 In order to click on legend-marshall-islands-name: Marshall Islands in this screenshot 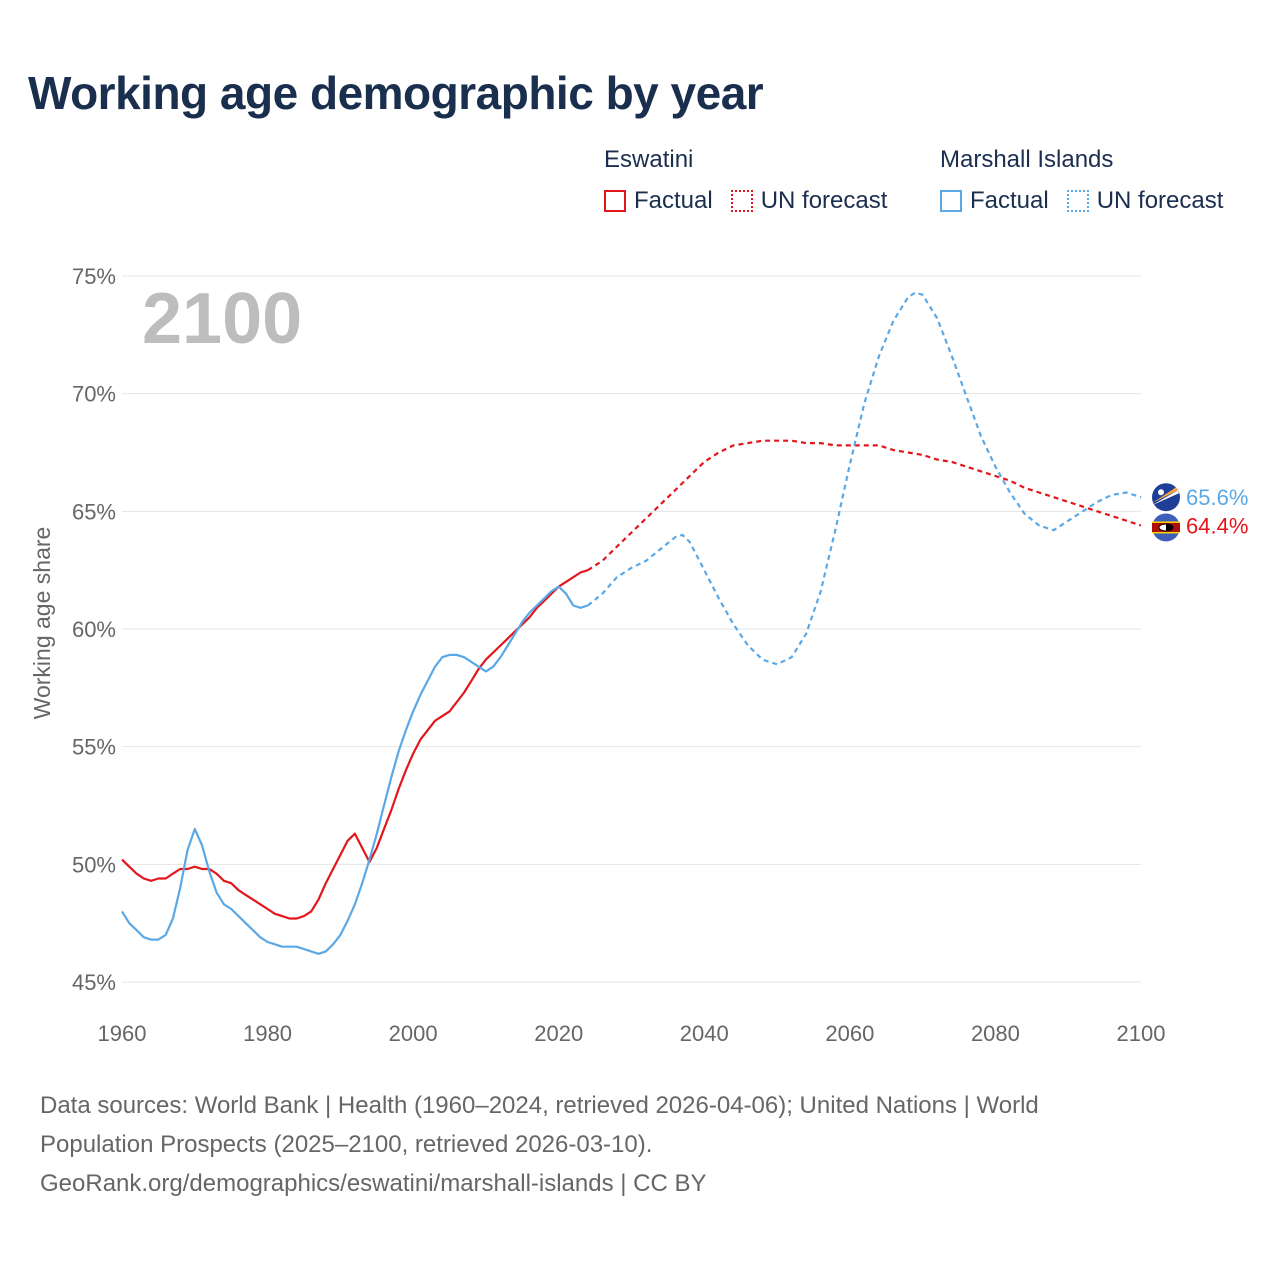, I will do `click(1027, 159)`.